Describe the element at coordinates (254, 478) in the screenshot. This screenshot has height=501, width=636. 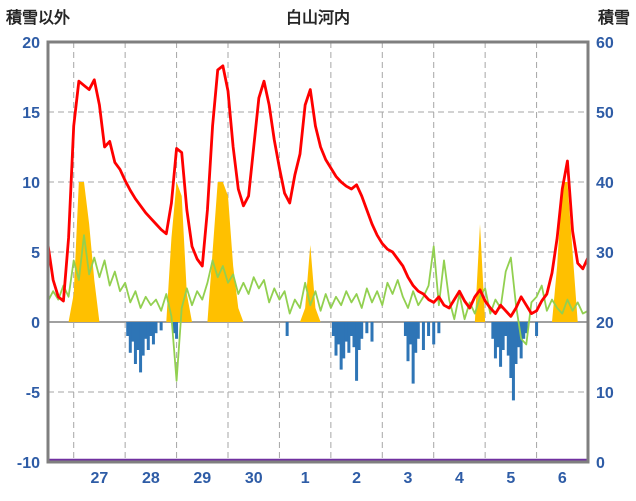
I see `x-tick-label: 30` at that location.